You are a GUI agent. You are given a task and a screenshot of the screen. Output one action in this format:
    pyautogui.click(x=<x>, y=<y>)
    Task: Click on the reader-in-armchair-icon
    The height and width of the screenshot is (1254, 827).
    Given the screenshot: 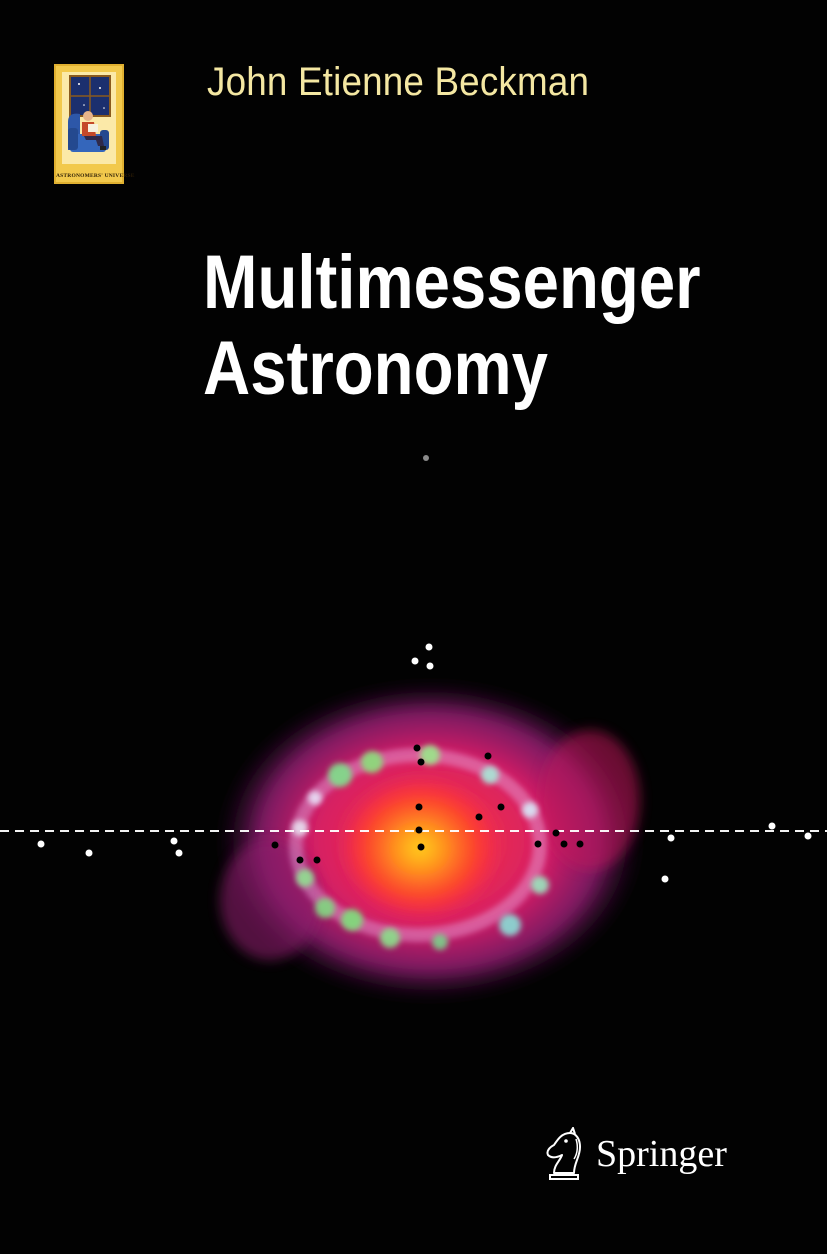 What is the action you would take?
    pyautogui.click(x=89, y=118)
    